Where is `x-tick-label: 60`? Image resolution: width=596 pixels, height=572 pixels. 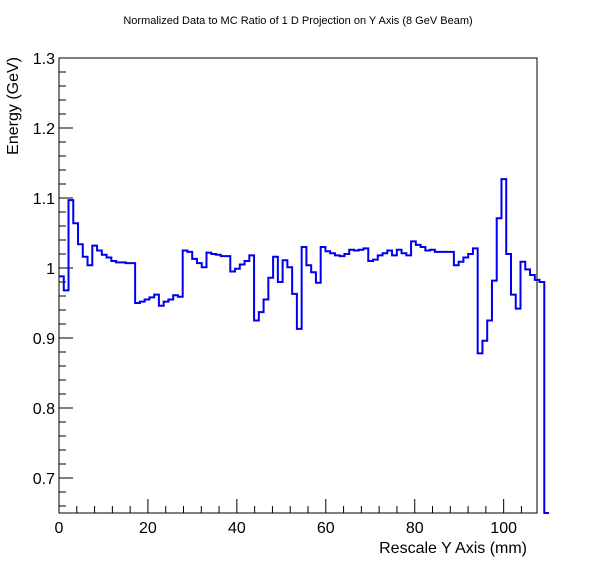 x-tick-label: 60 is located at coordinates (326, 528).